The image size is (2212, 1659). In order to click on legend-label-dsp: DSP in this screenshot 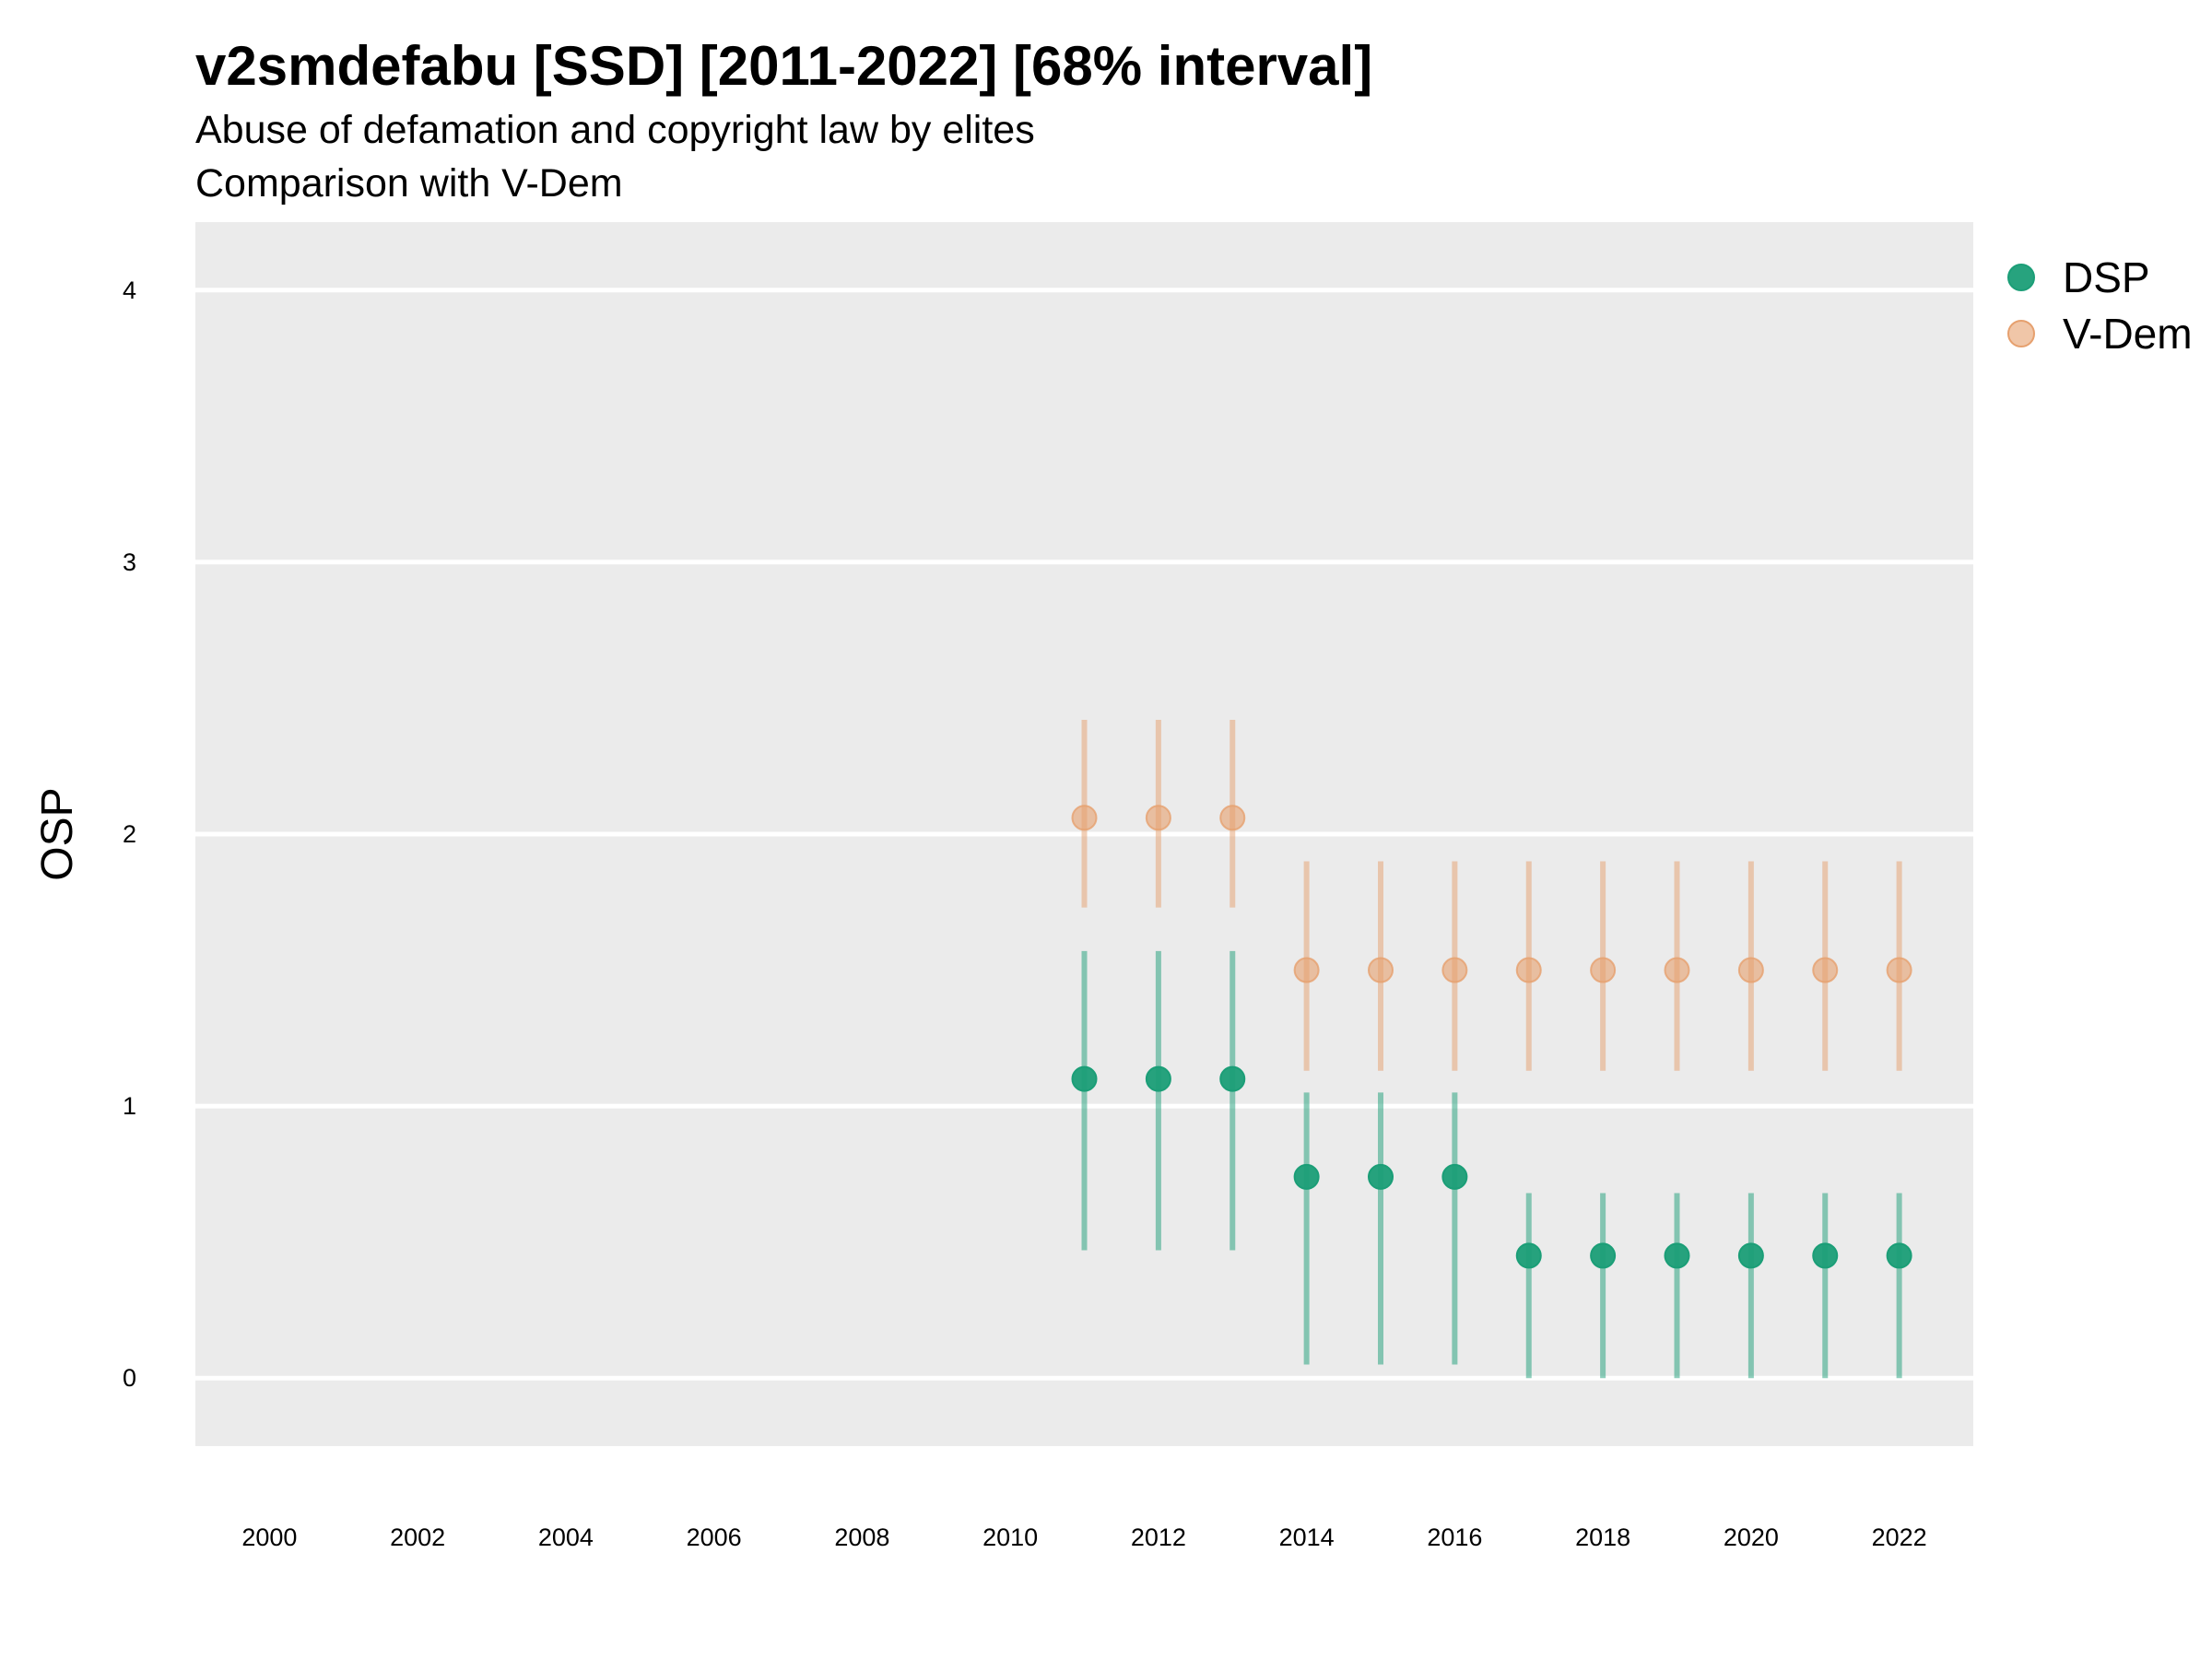, I will do `click(2106, 277)`.